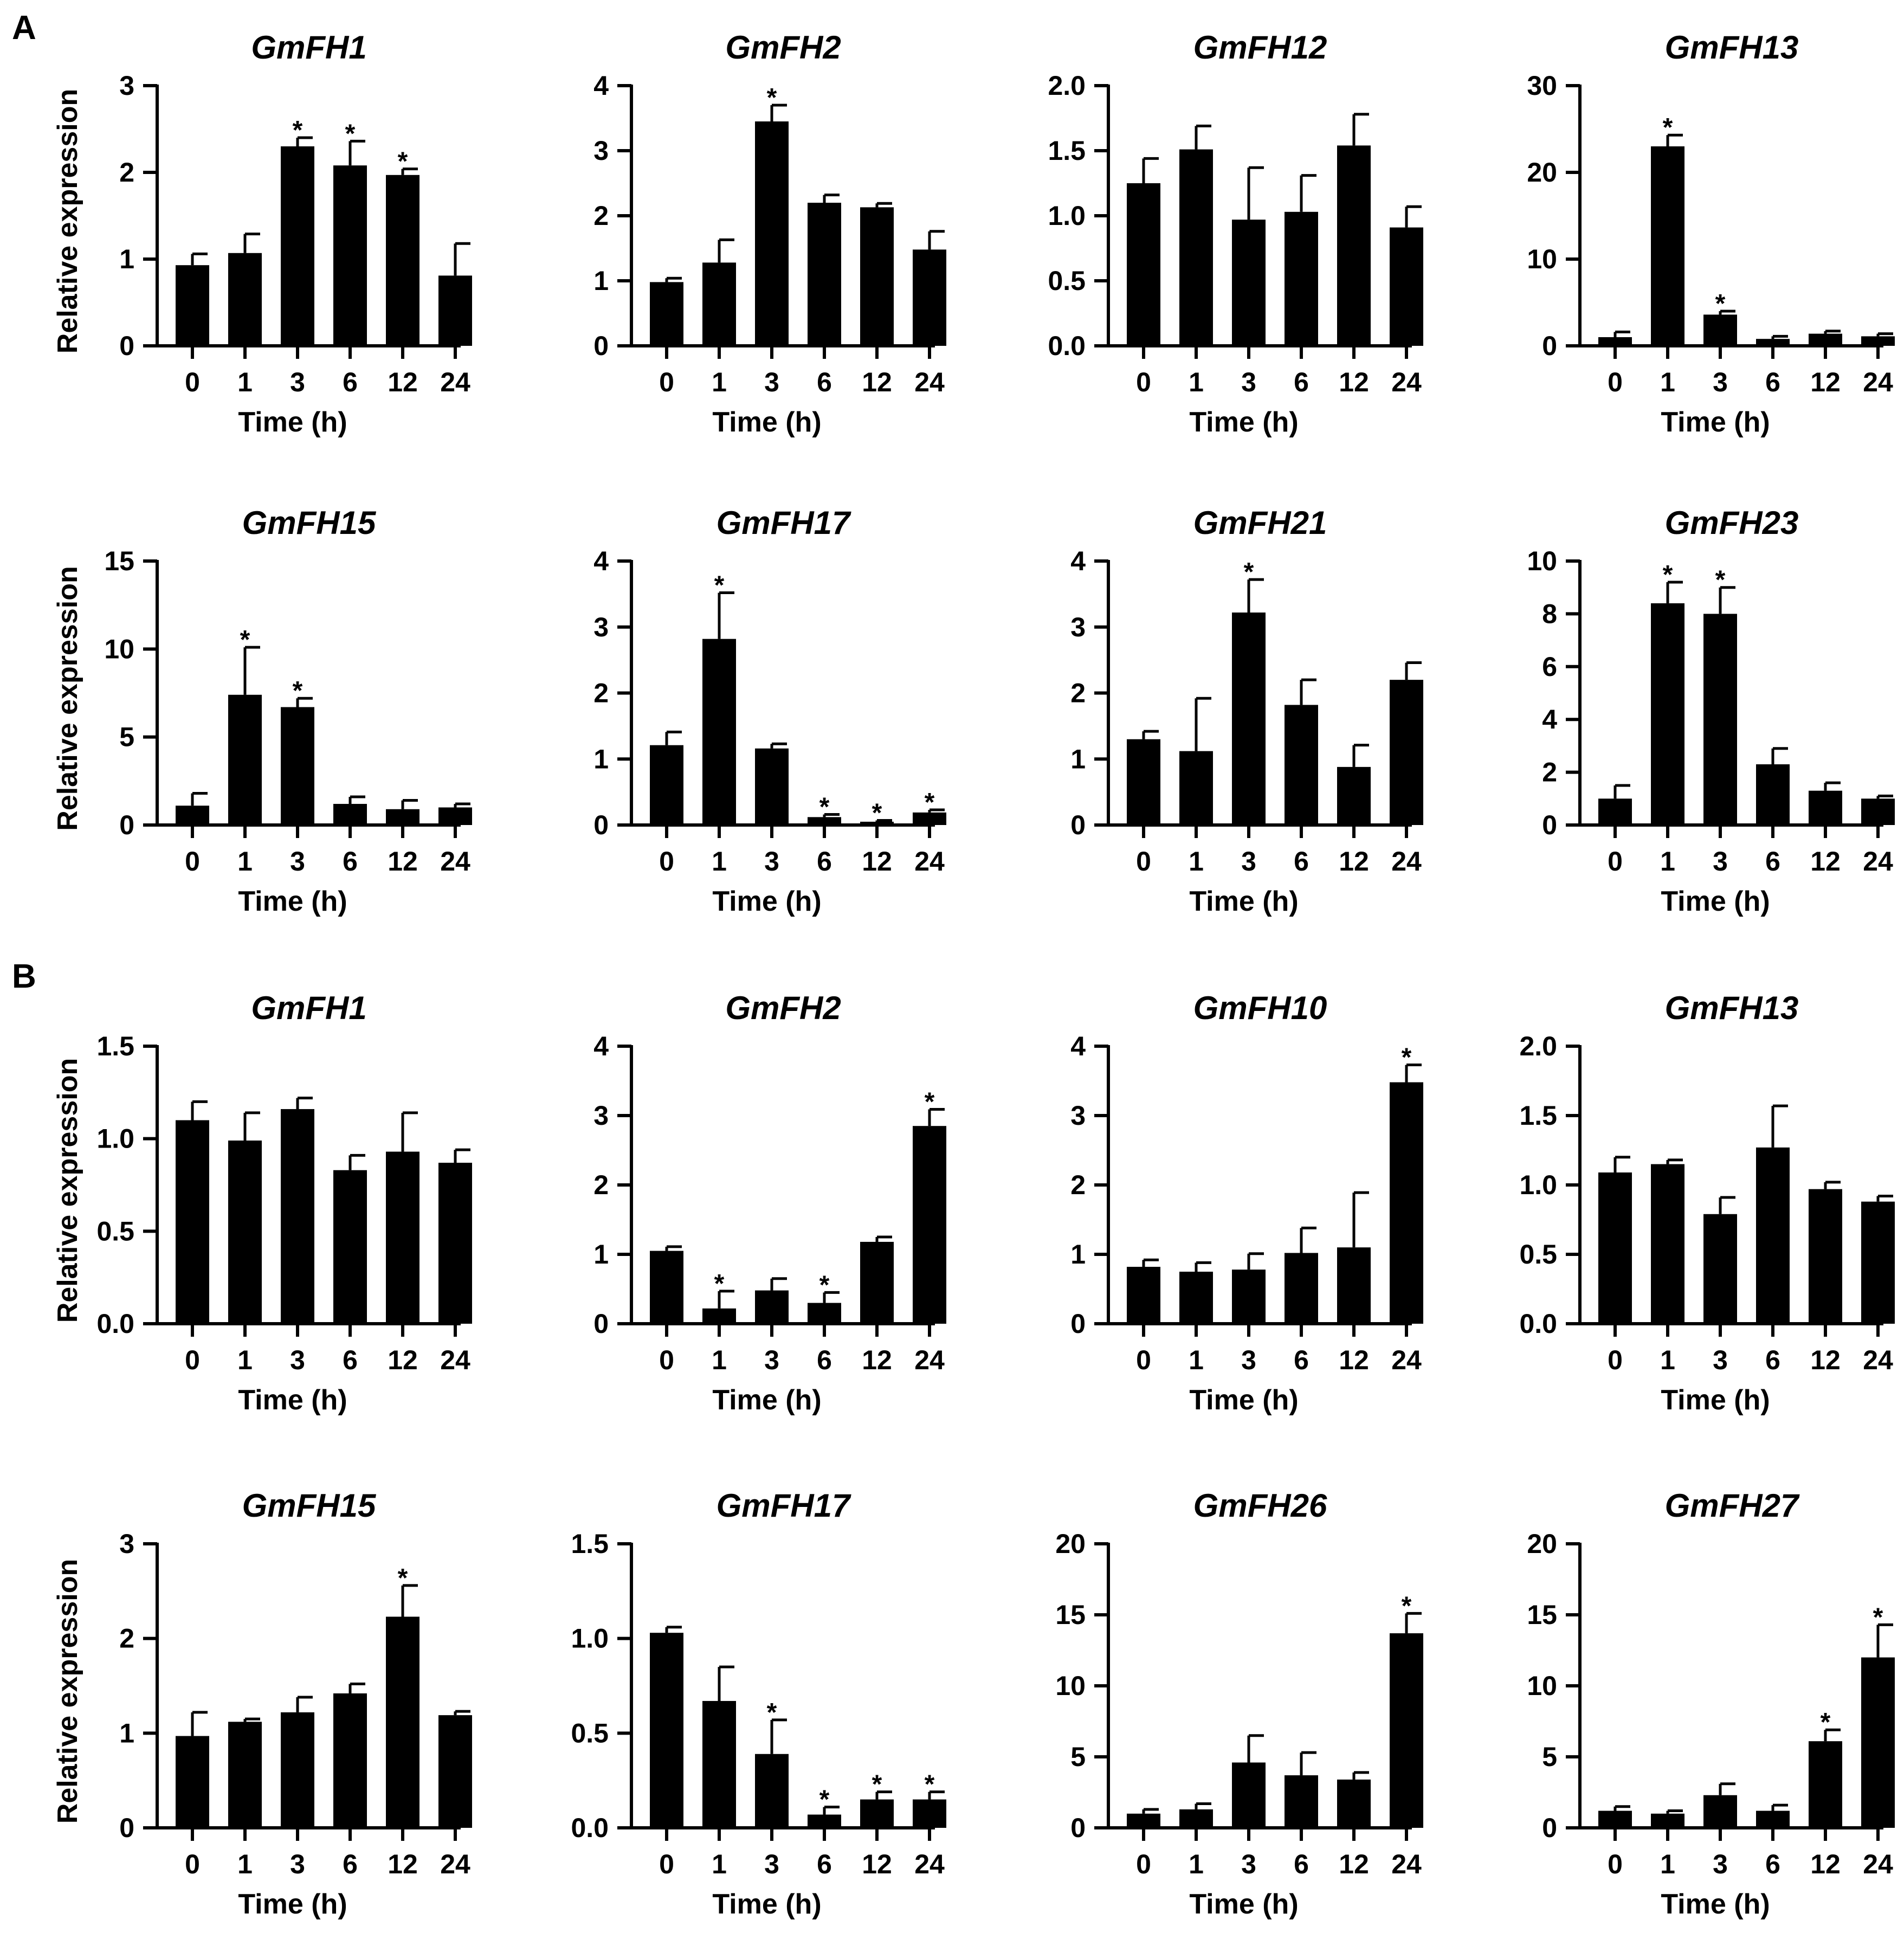 The height and width of the screenshot is (1933, 1904). What do you see at coordinates (1406, 1864) in the screenshot?
I see `chart-b-gmfh26-x-tick-label: 24` at bounding box center [1406, 1864].